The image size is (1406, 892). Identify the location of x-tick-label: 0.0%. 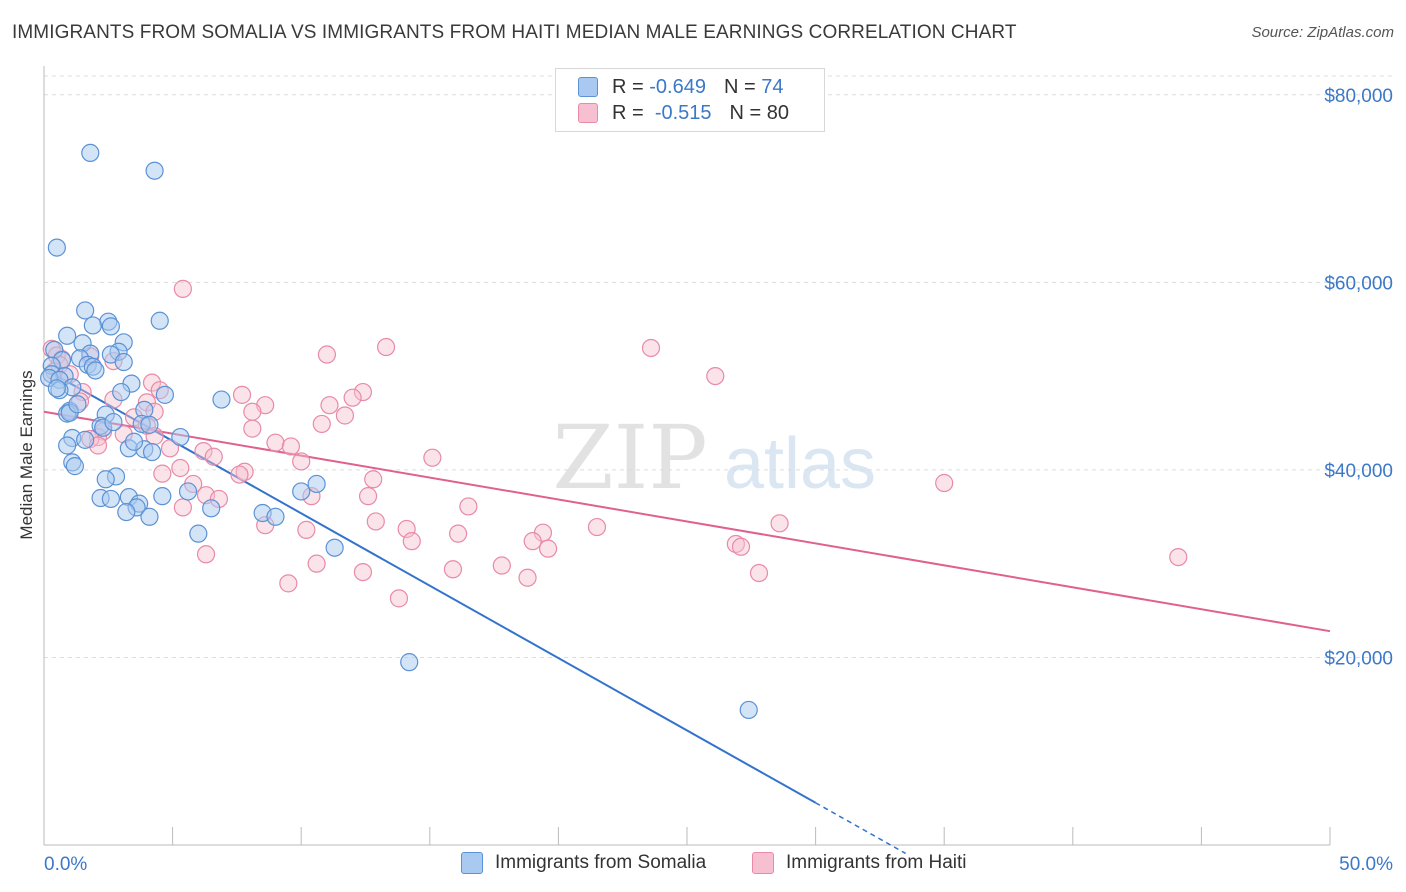
(65, 864).